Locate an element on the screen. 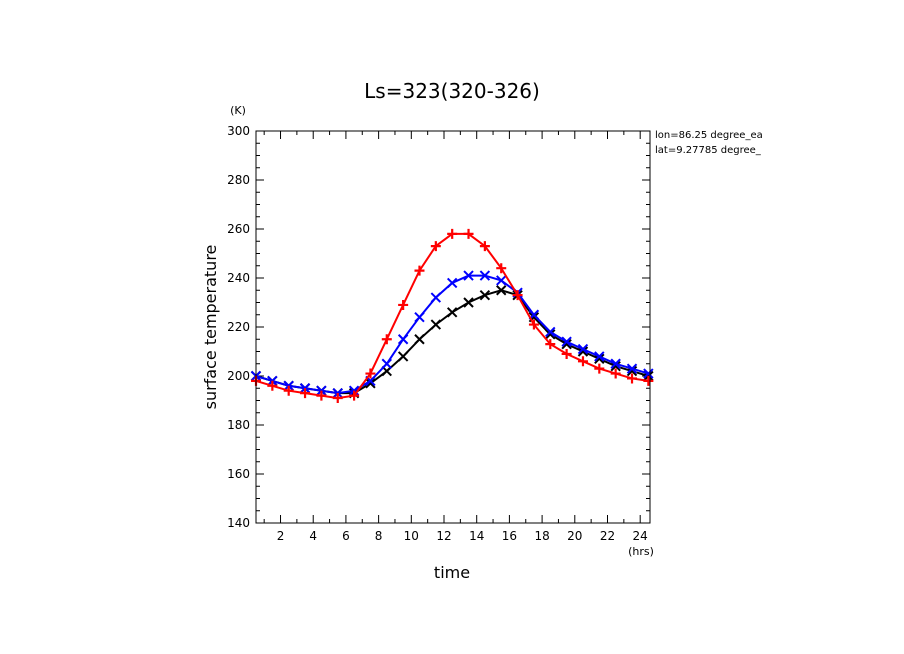 Image resolution: width=904 pixels, height=654 pixels. chart-title: Ls=323(320-326) is located at coordinates (452, 91).